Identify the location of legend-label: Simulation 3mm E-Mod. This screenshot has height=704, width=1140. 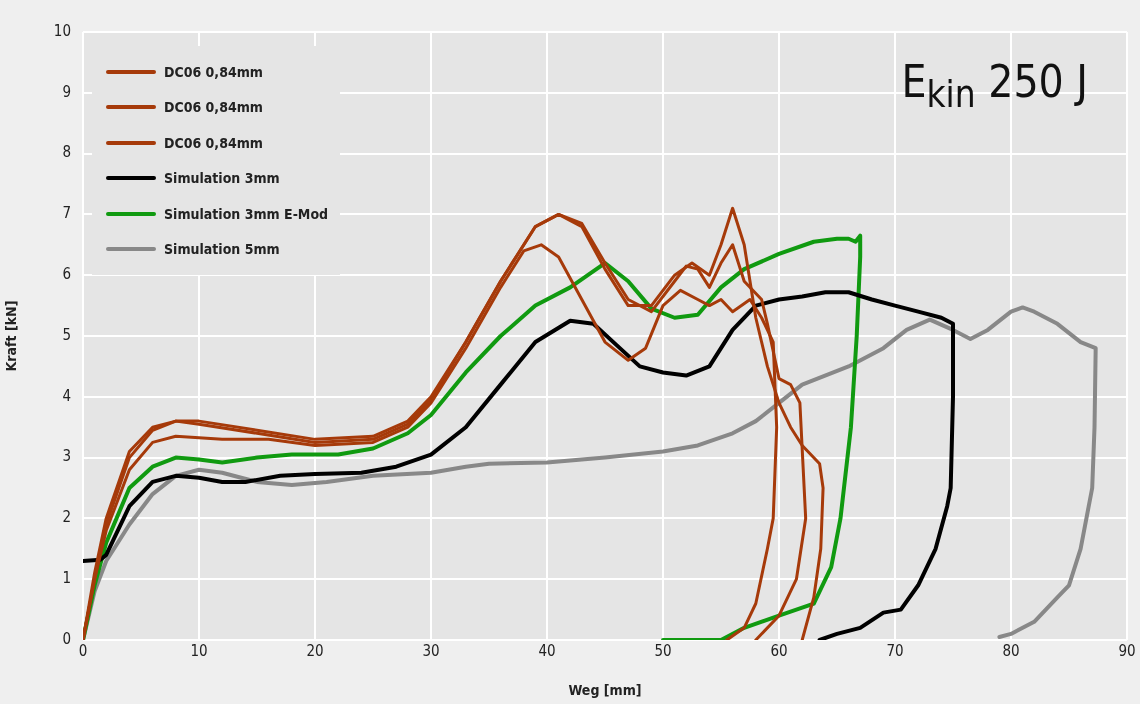
(246, 213).